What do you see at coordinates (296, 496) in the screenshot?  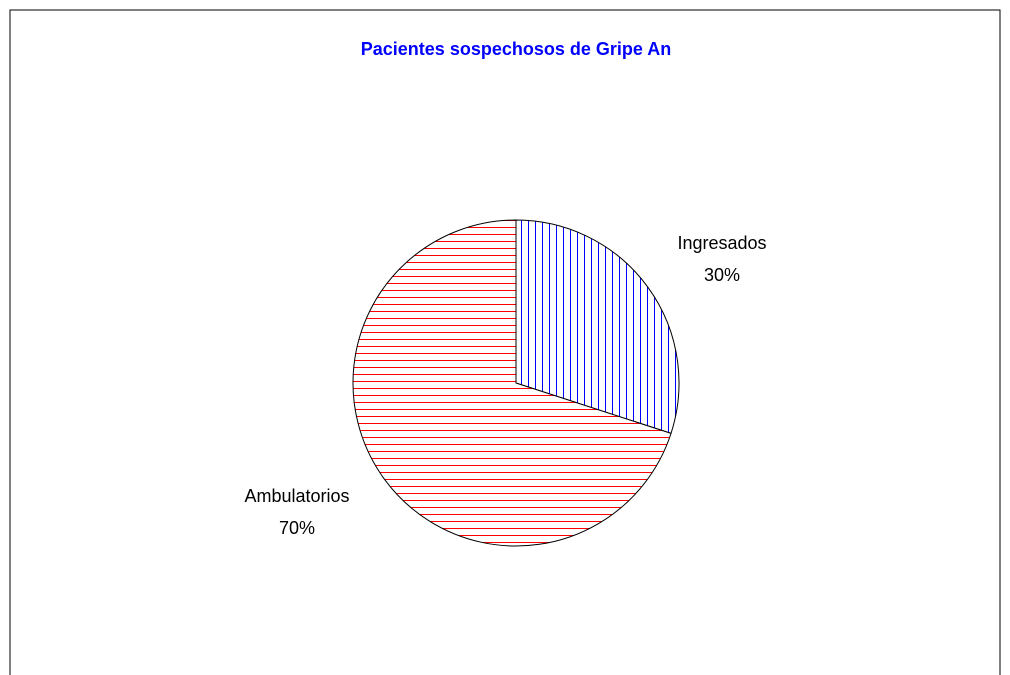 I see `slice-label: Ambulatorios` at bounding box center [296, 496].